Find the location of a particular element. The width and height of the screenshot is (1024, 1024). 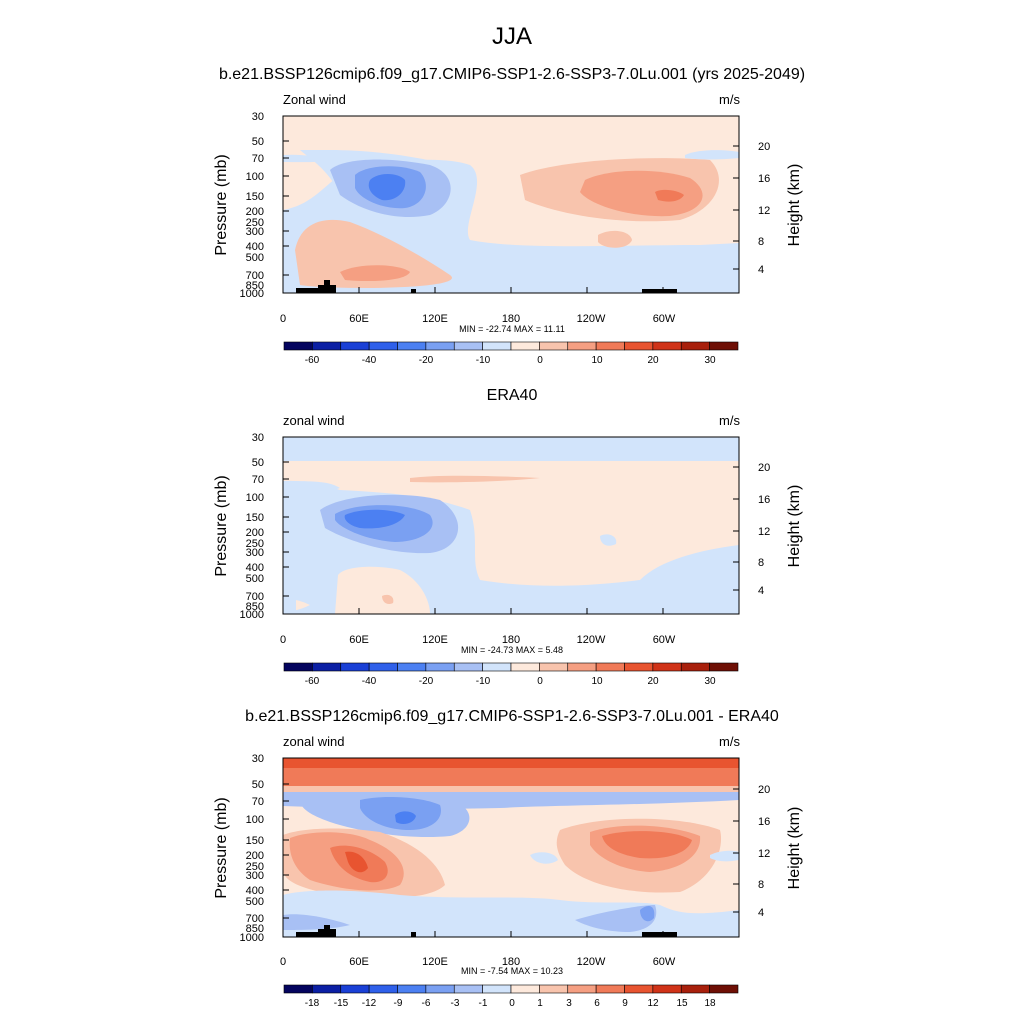

panel-title: ERA40 is located at coordinates (512, 395).